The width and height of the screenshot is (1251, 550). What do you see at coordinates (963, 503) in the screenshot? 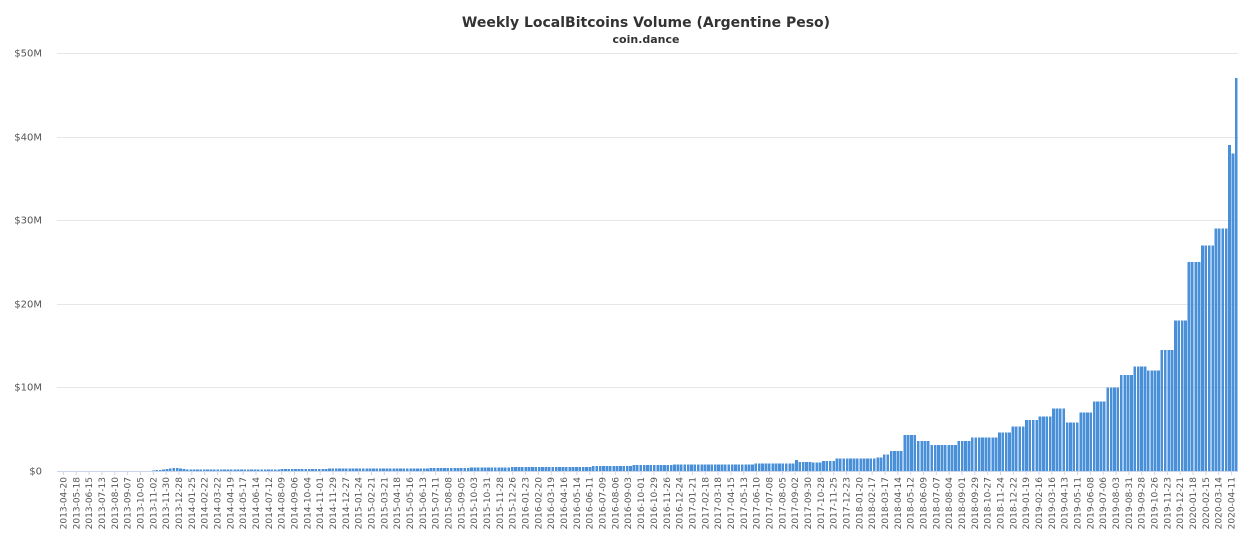
I see `x-tick-label: 2018-09-01` at bounding box center [963, 503].